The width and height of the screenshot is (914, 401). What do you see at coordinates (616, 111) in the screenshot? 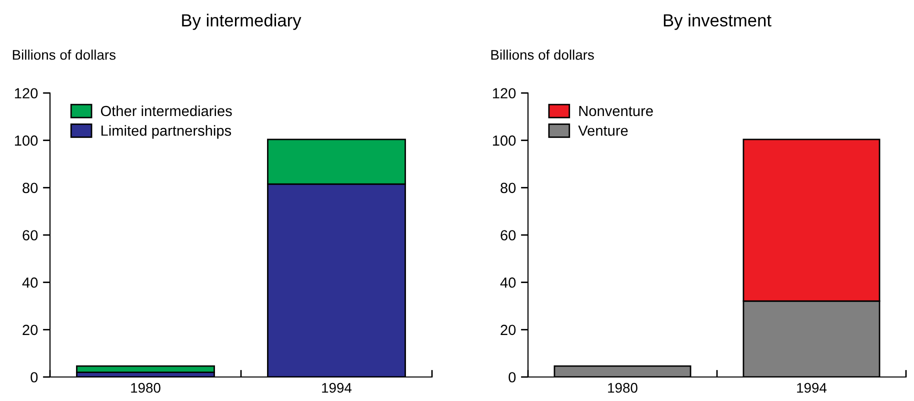
I see `legend-label: Nonventure` at bounding box center [616, 111].